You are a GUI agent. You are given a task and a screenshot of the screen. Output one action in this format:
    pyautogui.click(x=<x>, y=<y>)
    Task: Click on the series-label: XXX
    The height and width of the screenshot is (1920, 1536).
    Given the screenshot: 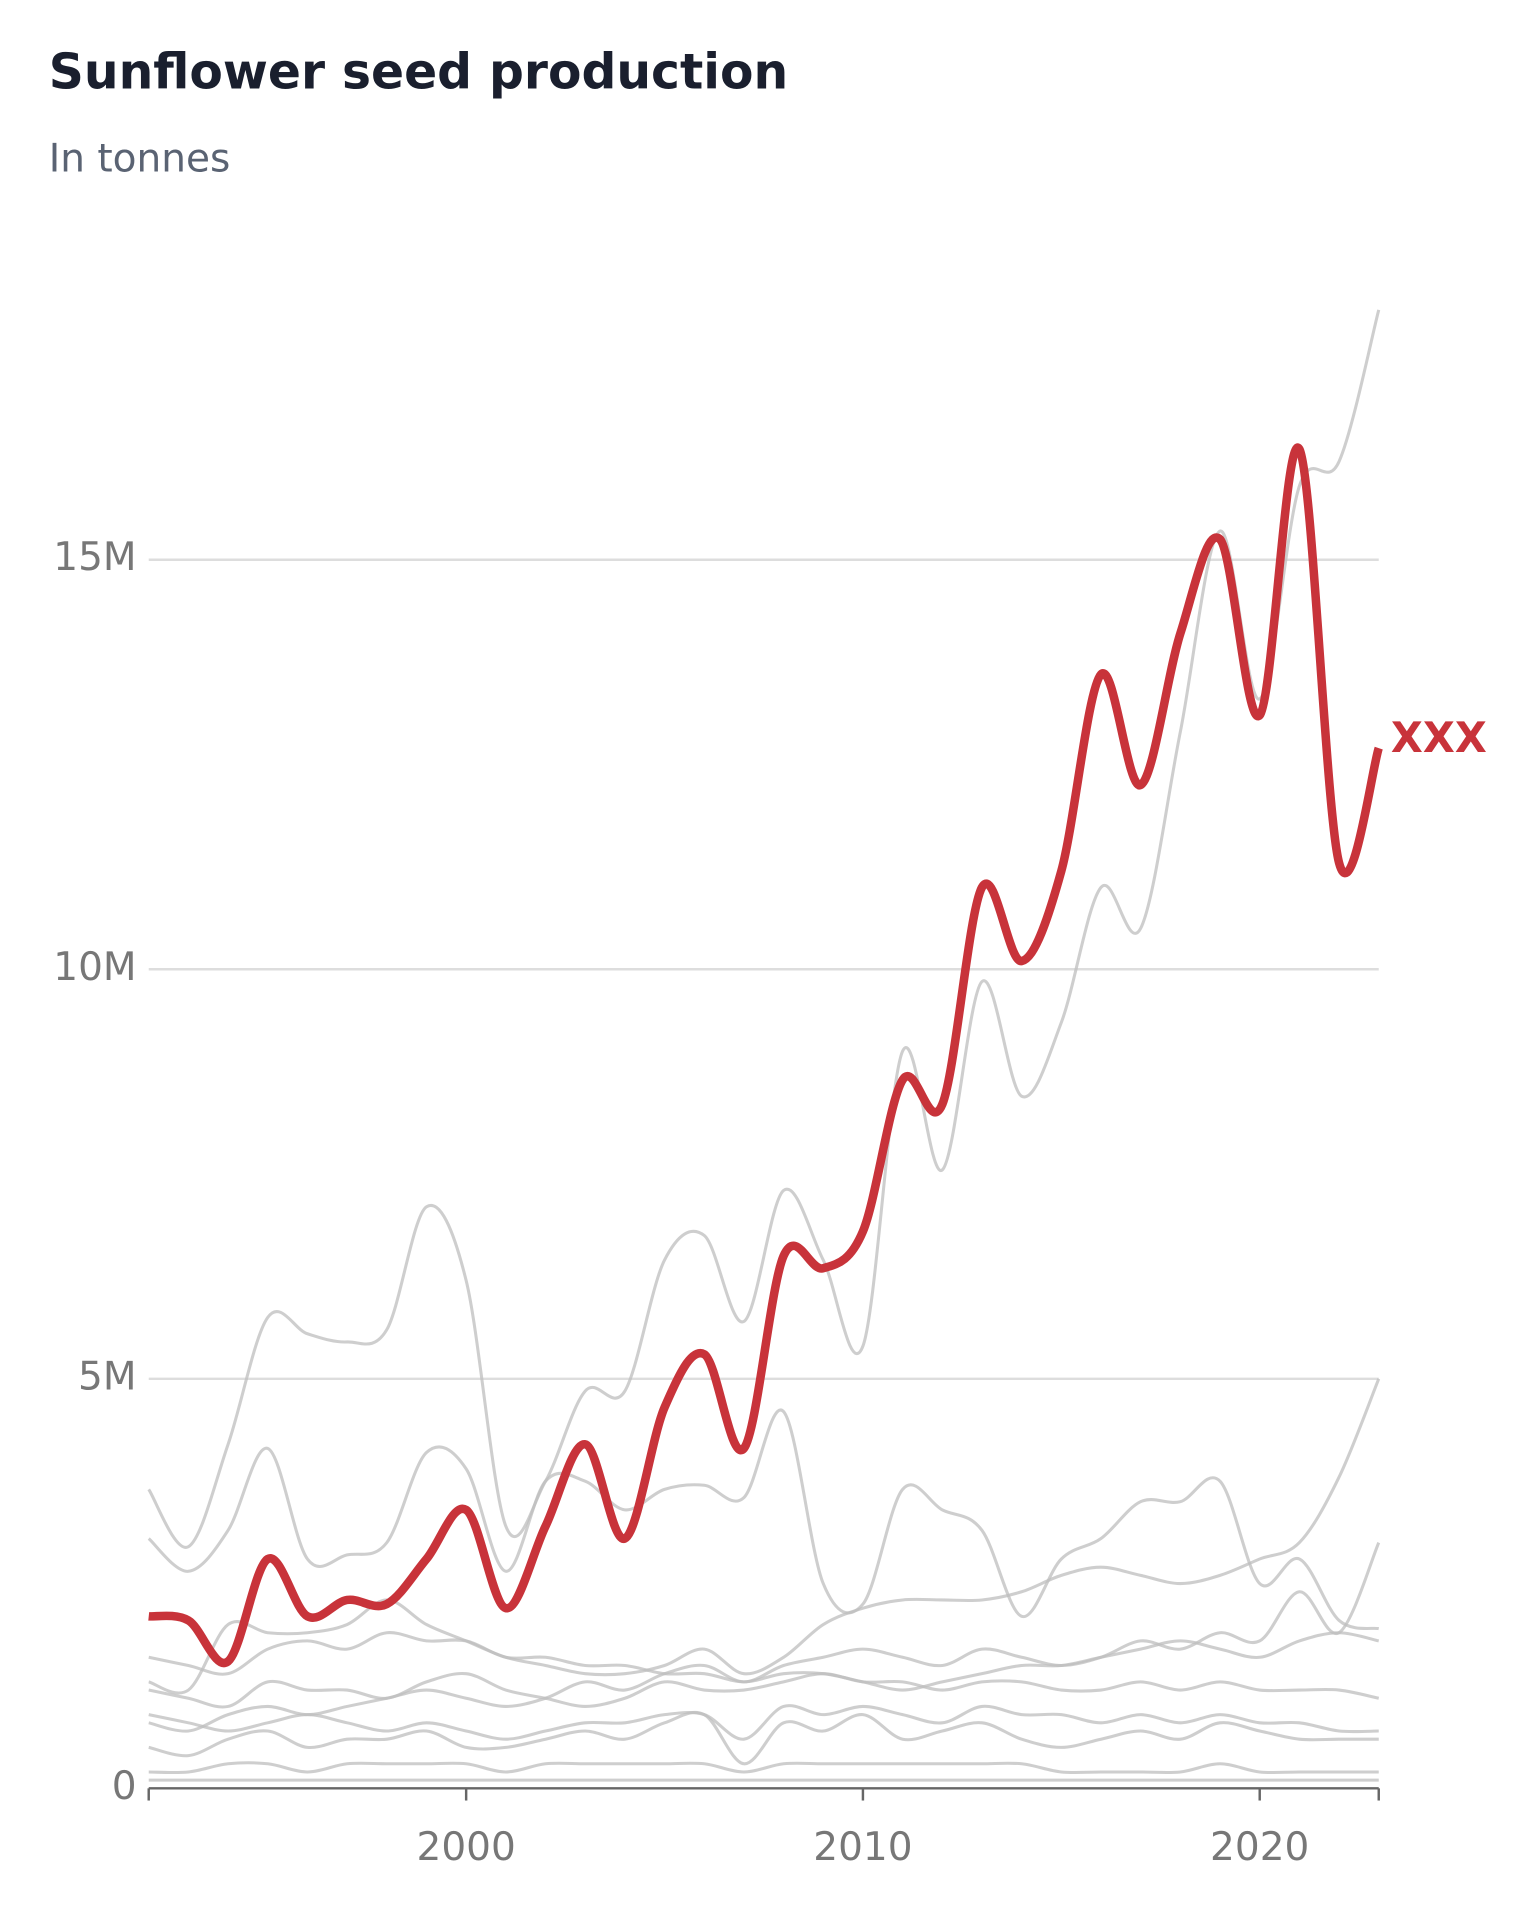 What is the action you would take?
    pyautogui.click(x=1439, y=738)
    